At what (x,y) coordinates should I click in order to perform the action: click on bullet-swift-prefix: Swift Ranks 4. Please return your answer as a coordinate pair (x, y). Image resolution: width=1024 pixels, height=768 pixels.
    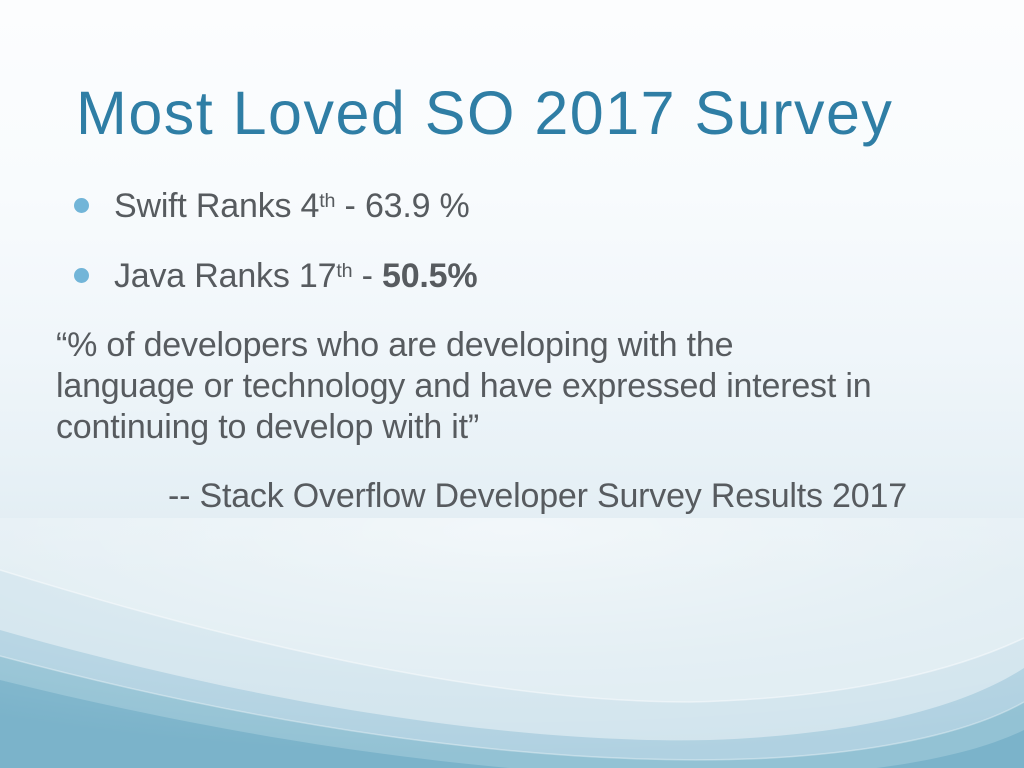
    Looking at the image, I should click on (217, 206).